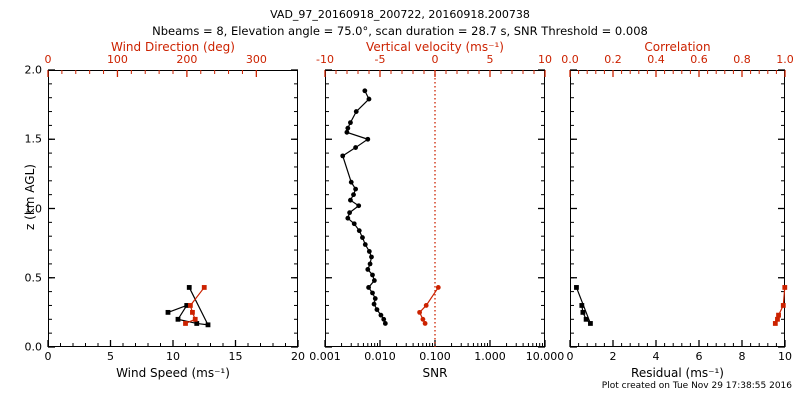 The width and height of the screenshot is (800, 400). I want to click on tick-label: 5, so click(110, 356).